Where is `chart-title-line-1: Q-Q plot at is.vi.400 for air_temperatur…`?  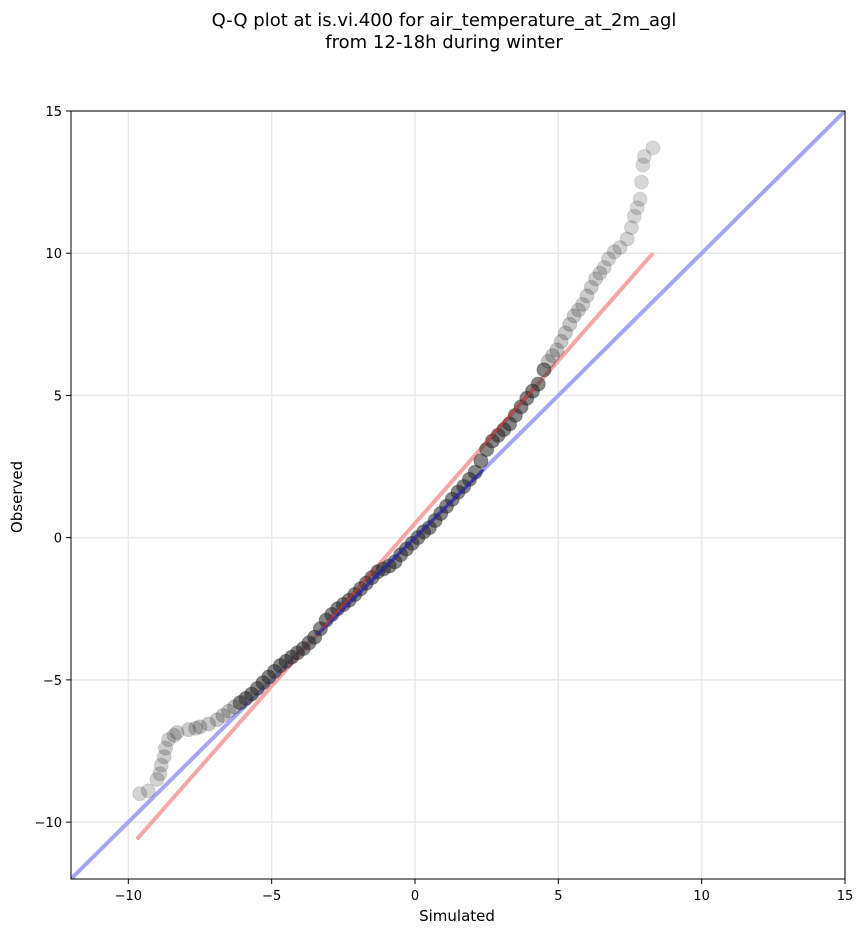 chart-title-line-1: Q-Q plot at is.vi.400 for air_temperatur… is located at coordinates (444, 20).